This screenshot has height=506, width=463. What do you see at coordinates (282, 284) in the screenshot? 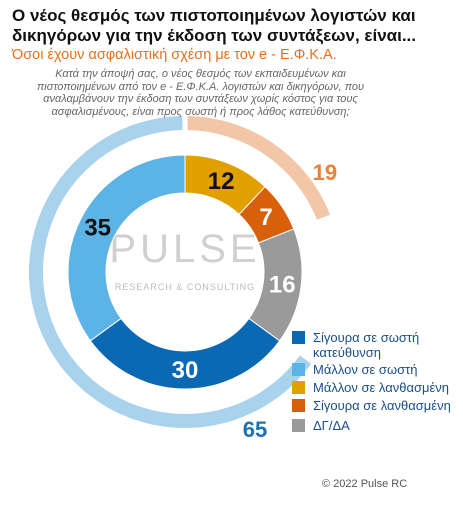
I see `data-label: 16` at bounding box center [282, 284].